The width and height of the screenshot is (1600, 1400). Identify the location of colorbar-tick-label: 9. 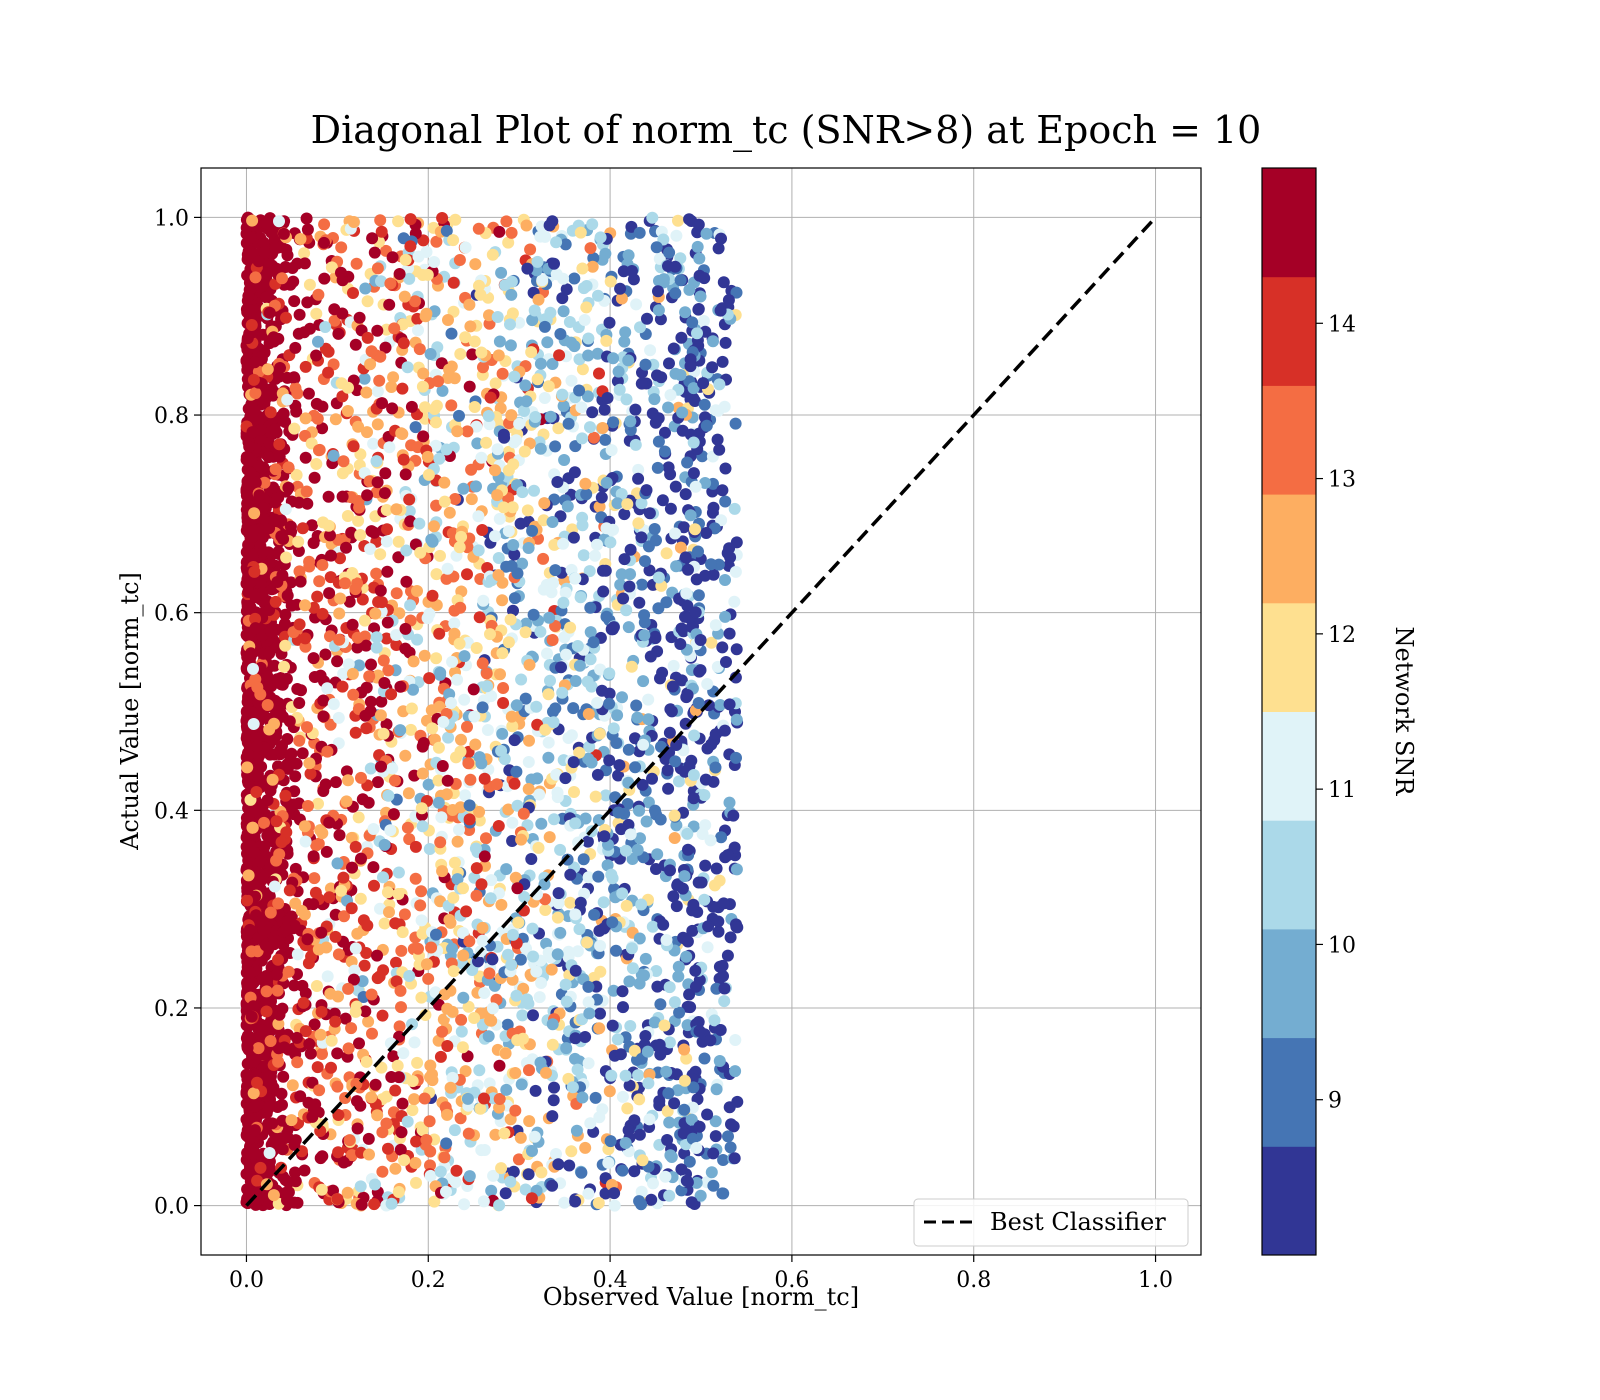
(1335, 1101).